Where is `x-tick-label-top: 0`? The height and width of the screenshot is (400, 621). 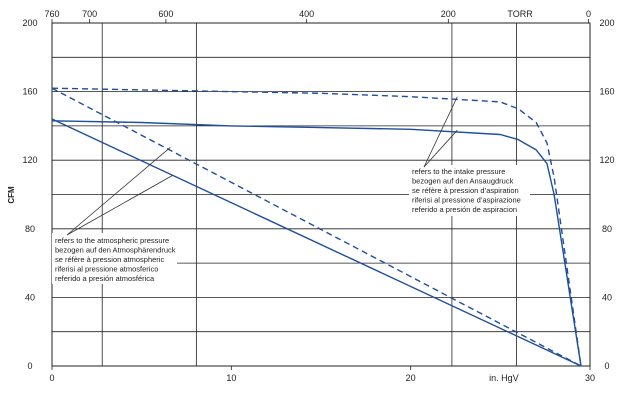 x-tick-label-top: 0 is located at coordinates (588, 14).